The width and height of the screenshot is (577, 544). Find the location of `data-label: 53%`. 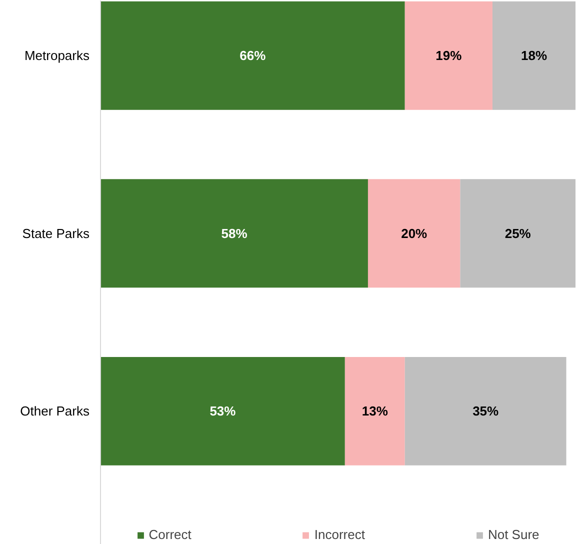

data-label: 53% is located at coordinates (223, 411).